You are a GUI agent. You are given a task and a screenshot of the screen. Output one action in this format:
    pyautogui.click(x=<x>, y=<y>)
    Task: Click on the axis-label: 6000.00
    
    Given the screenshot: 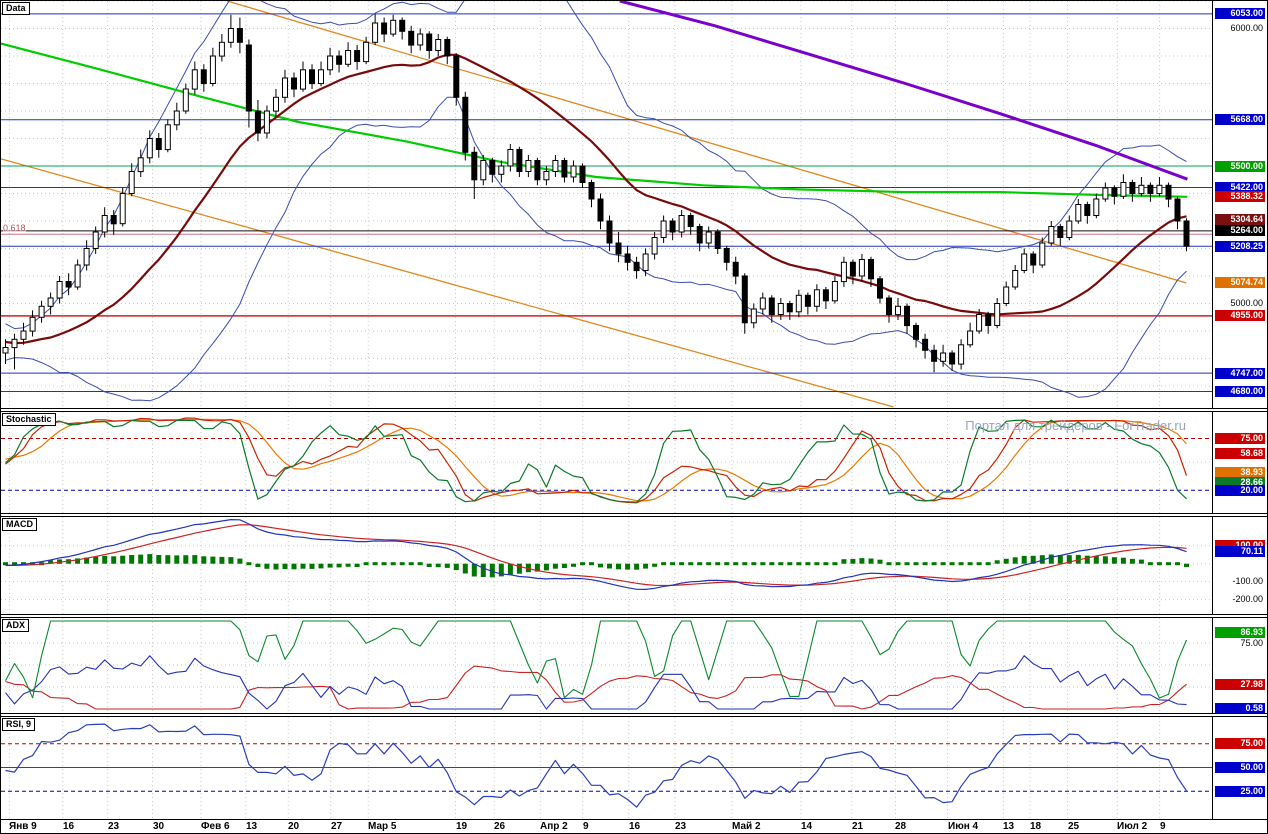 What is the action you would take?
    pyautogui.click(x=1246, y=28)
    